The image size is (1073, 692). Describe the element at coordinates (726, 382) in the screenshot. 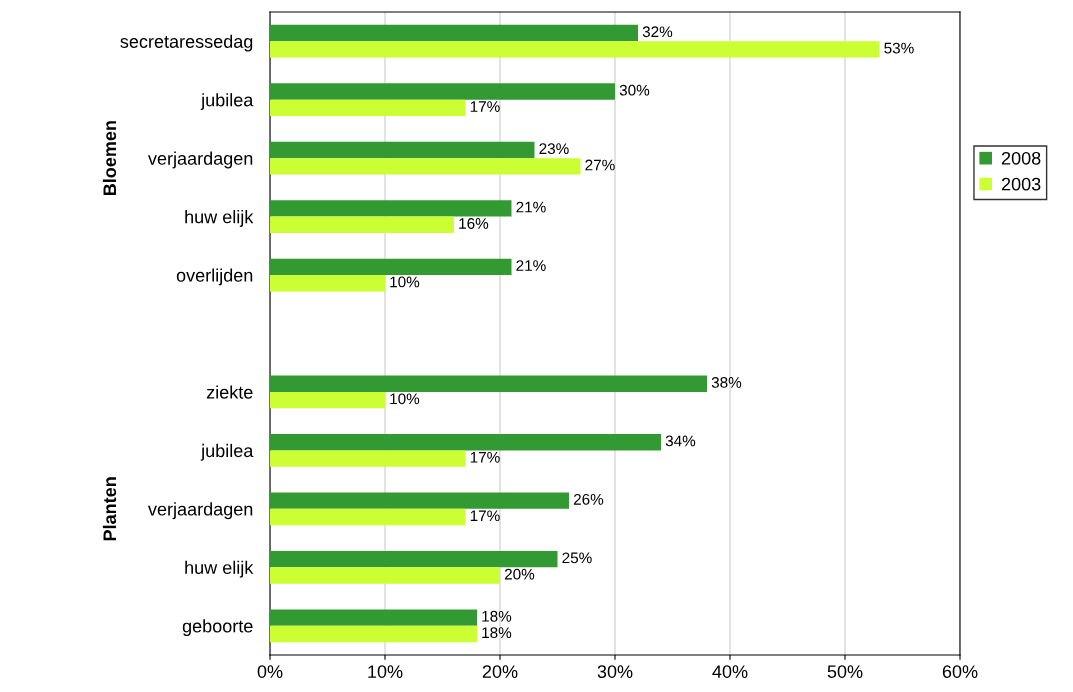

I see `data-label: 38%` at that location.